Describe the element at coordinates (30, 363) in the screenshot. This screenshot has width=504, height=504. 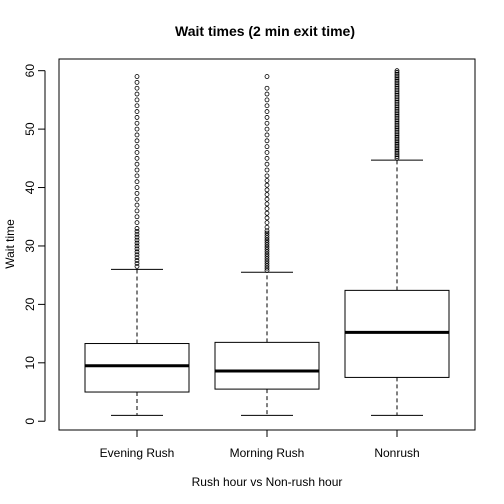
I see `y-tick-label: 10` at that location.